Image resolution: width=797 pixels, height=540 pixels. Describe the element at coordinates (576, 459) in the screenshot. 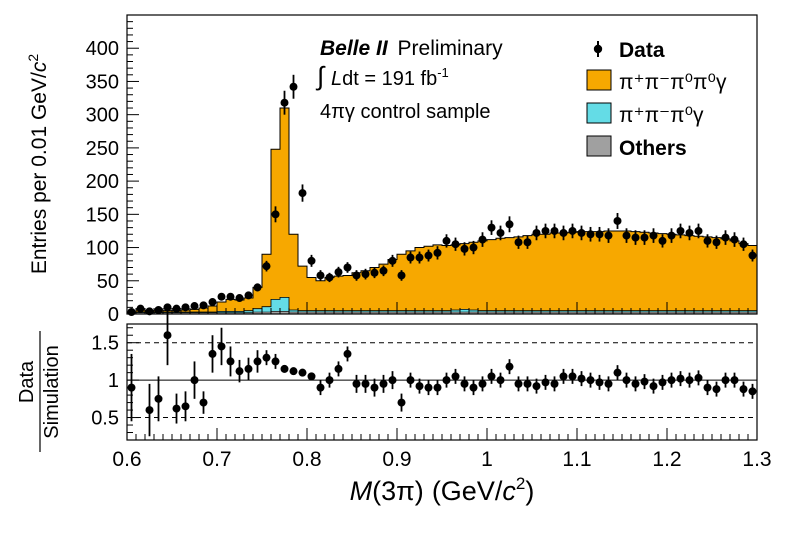

I see `x-tick-label: 1.1` at that location.